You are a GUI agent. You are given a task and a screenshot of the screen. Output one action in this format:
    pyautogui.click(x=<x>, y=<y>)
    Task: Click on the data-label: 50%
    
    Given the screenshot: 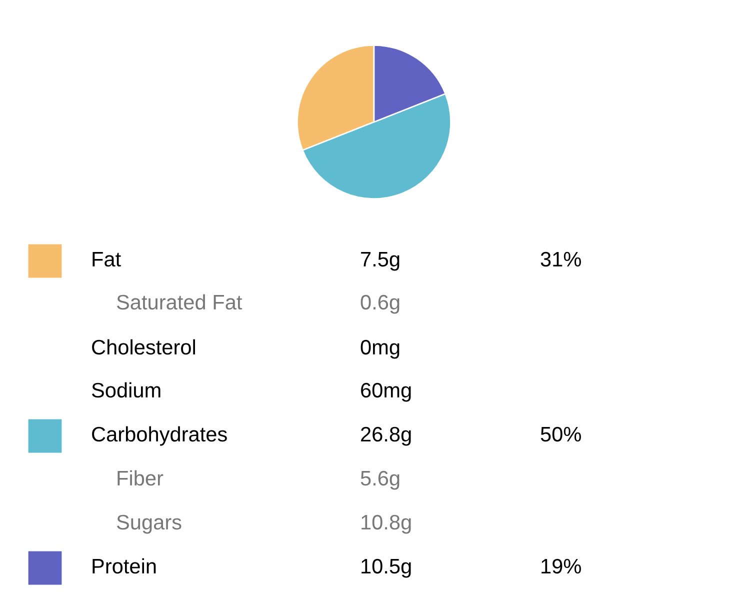 What is the action you would take?
    pyautogui.click(x=560, y=434)
    